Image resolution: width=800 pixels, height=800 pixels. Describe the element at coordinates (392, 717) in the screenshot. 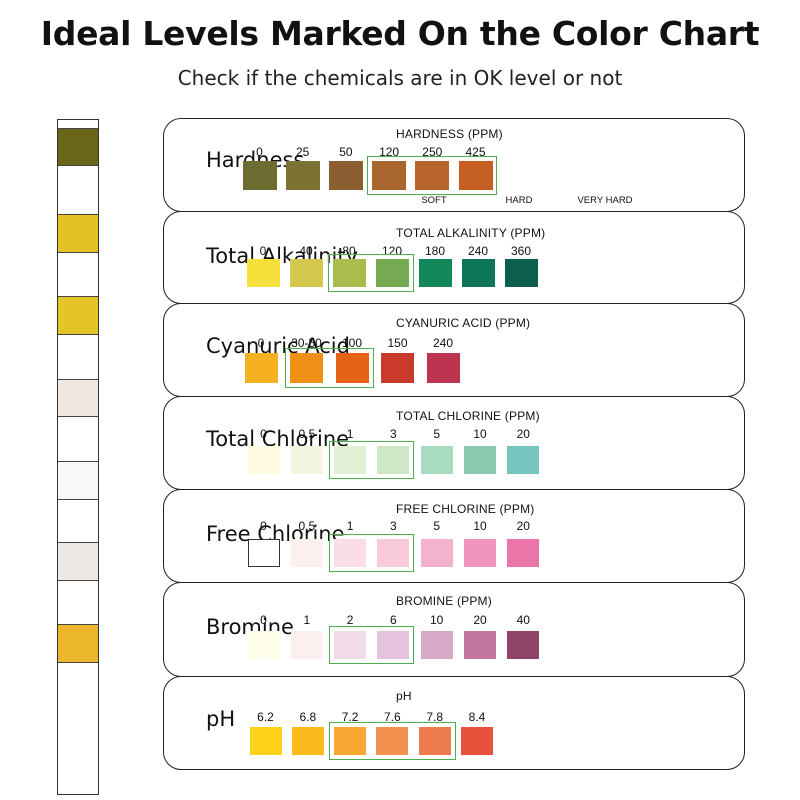

I see `level-value: 7.6` at that location.